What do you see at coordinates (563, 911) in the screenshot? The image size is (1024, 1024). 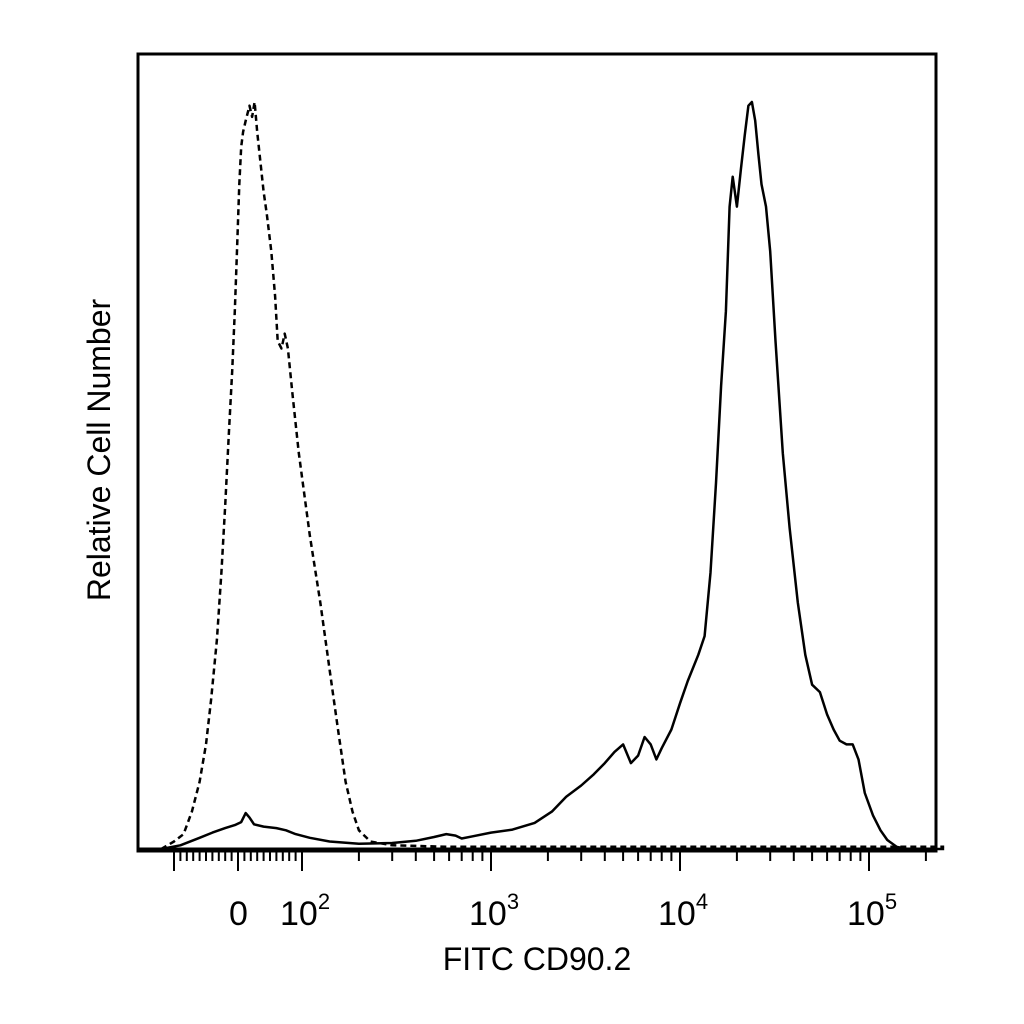 I see `x-axis-tick-labels: 0 10² 10³ 10⁴ 10⁵` at bounding box center [563, 911].